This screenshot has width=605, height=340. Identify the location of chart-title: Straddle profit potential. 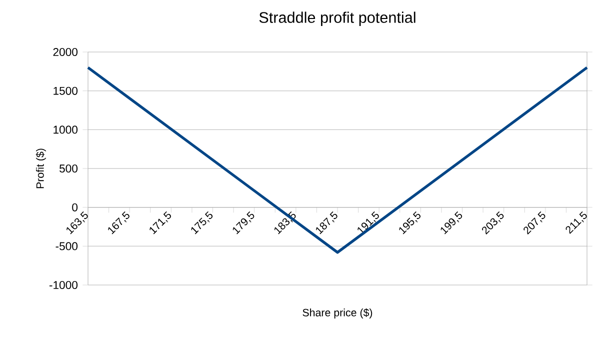
(337, 19).